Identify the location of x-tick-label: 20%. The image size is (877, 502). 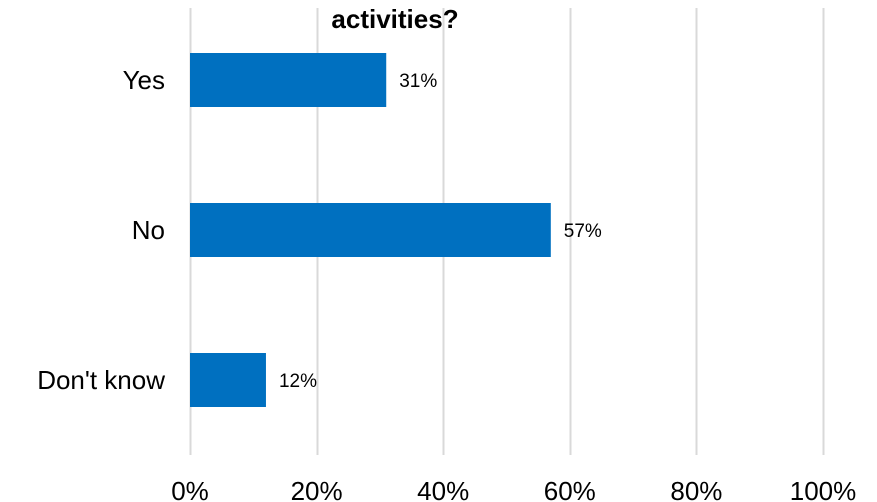
(317, 489).